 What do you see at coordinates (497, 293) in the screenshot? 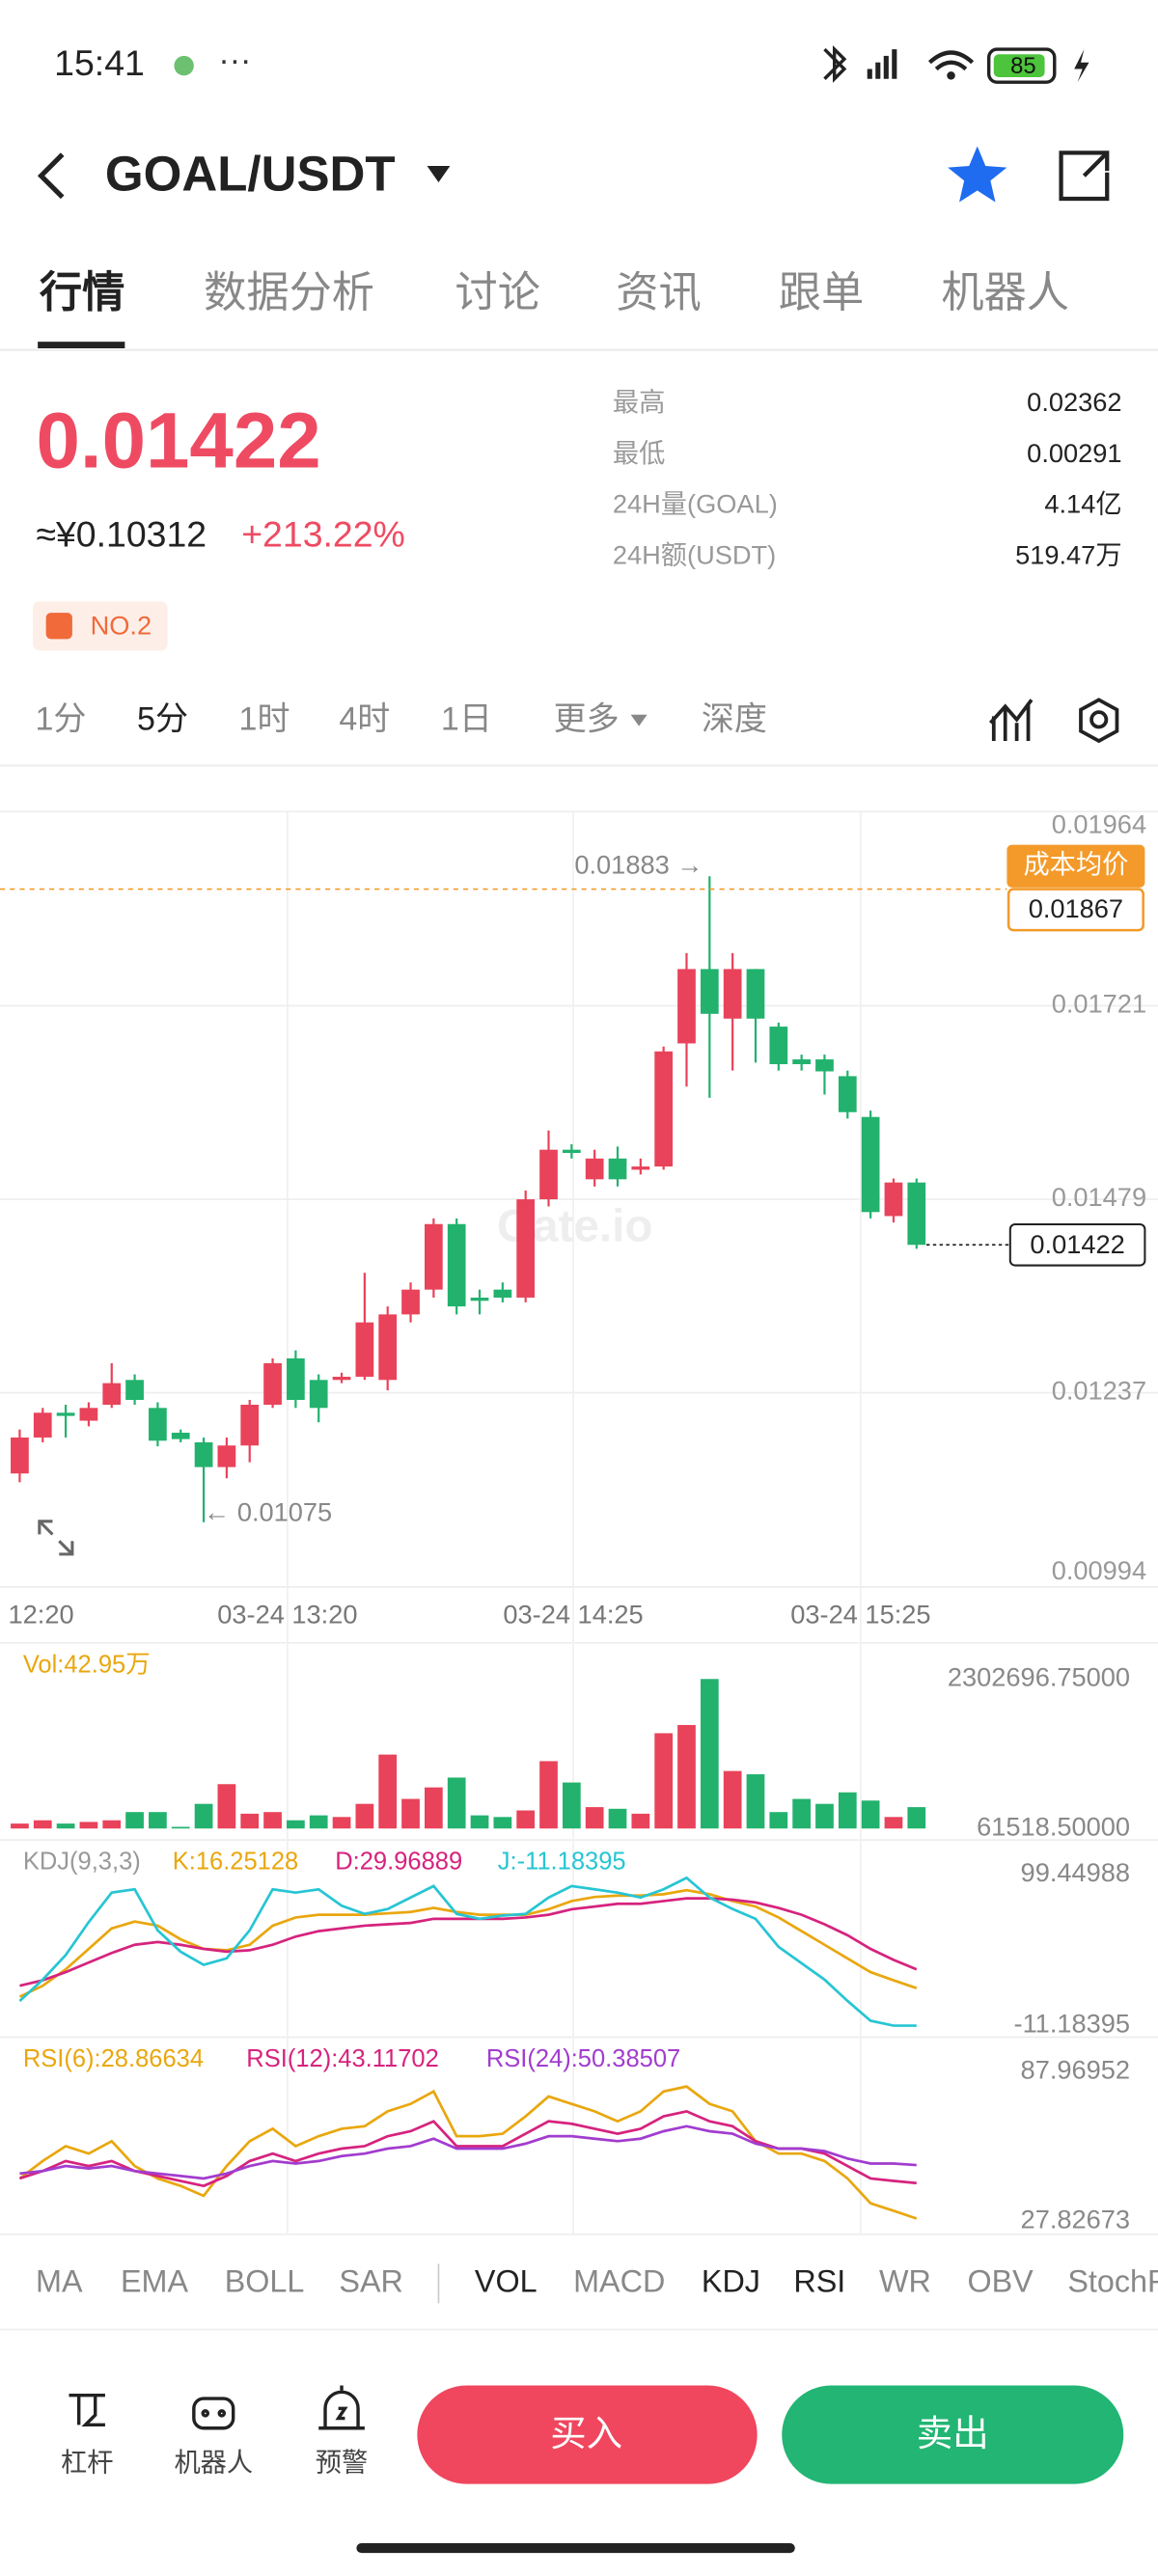
I see `tab: 讨论` at bounding box center [497, 293].